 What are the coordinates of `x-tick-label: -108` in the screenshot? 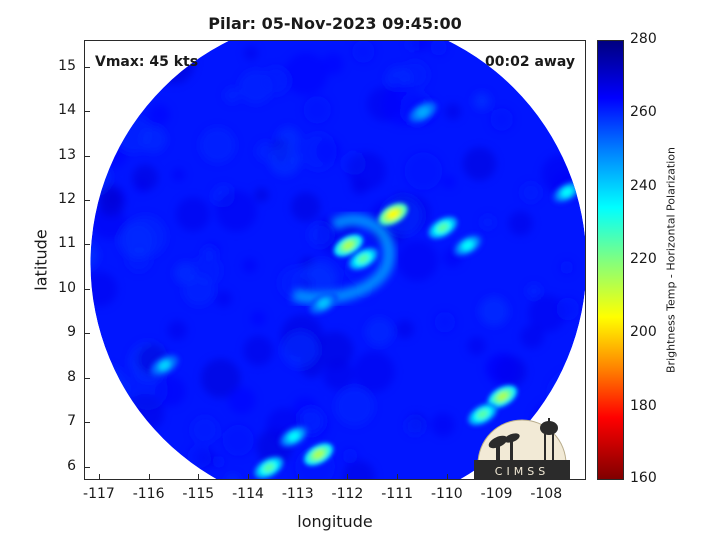 It's located at (546, 494).